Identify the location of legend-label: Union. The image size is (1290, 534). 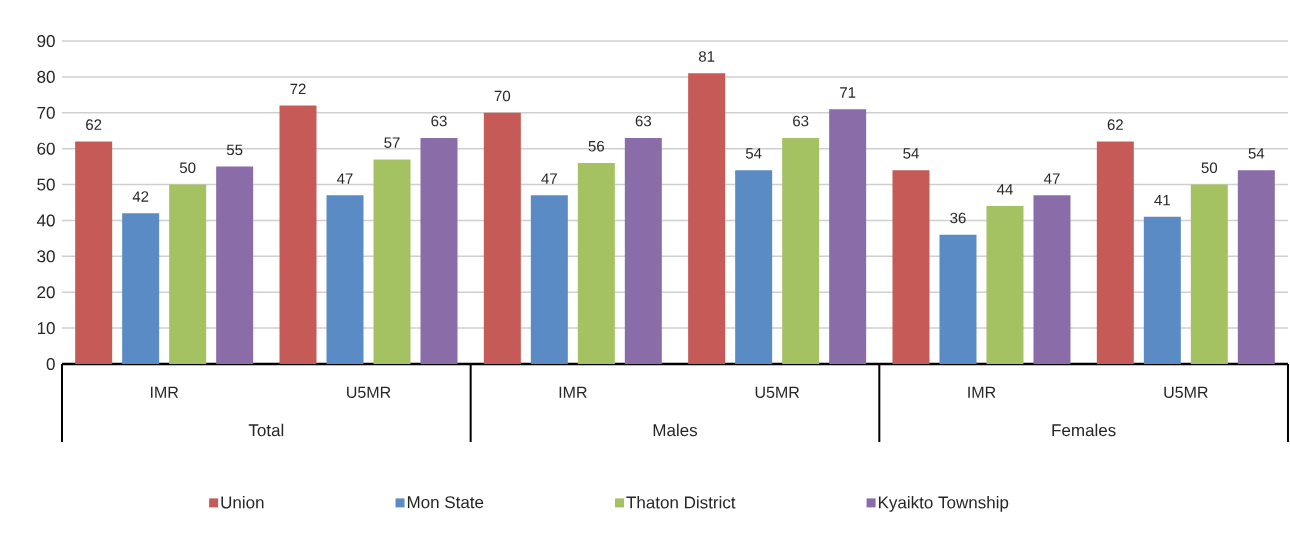
(242, 502).